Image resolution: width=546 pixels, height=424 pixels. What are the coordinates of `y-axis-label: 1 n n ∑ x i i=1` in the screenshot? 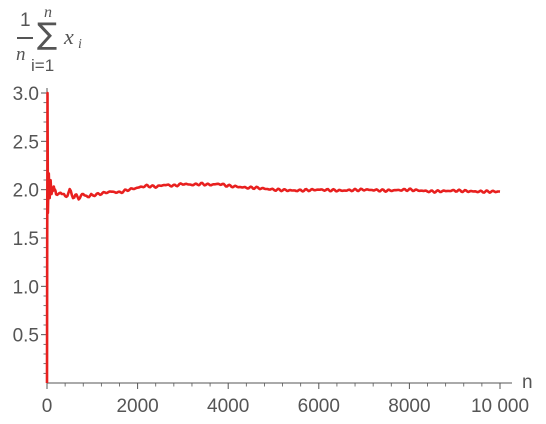 It's located at (50, 44).